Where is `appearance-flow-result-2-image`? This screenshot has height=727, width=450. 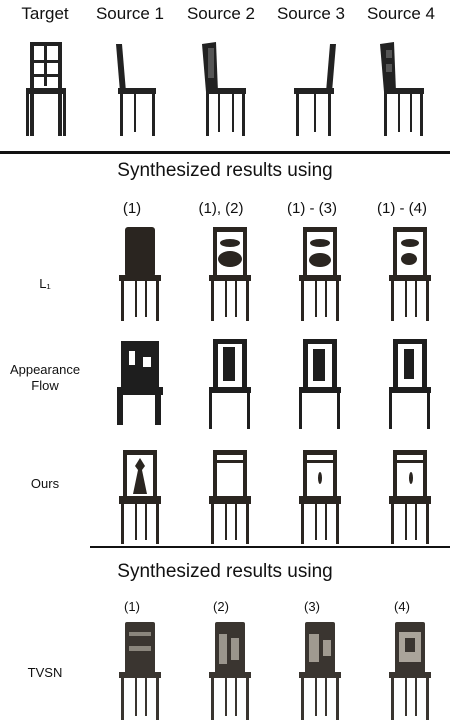
appearance-flow-result-2-image is located at coordinates (230, 385).